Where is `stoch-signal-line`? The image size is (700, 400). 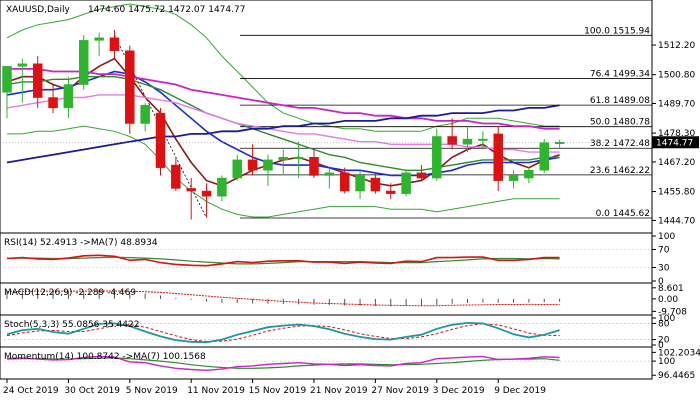 stoch-signal-line is located at coordinates (283, 333).